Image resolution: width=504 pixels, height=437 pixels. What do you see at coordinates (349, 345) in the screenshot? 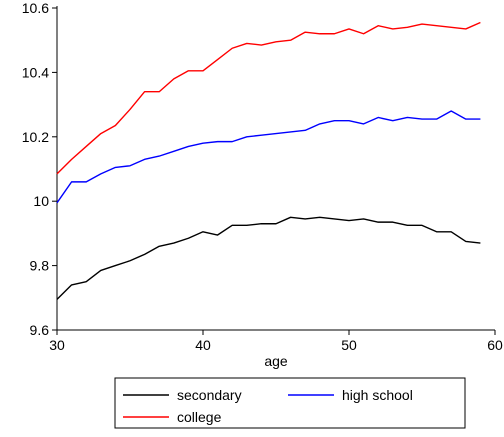
I see `x-tick-label: 50` at bounding box center [349, 345].